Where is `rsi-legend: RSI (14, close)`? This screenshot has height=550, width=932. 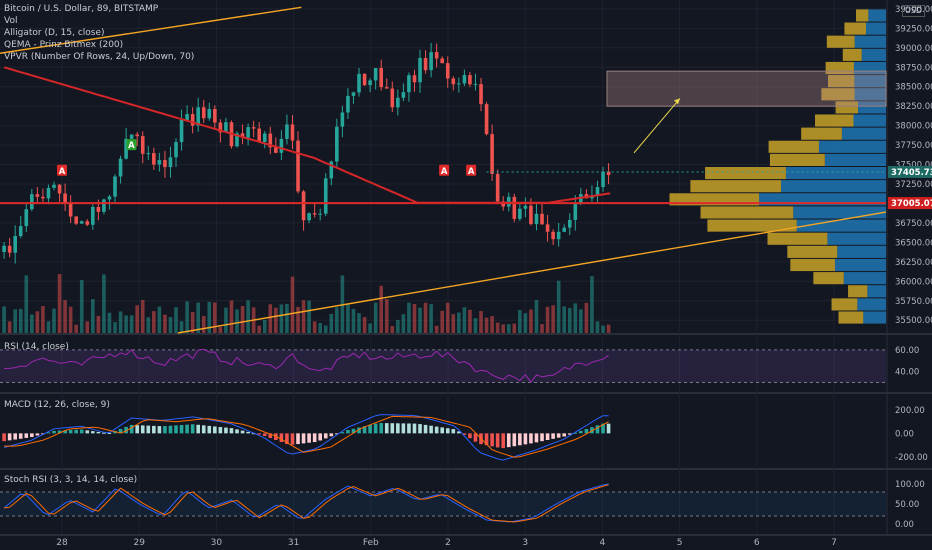
rsi-legend: RSI (14, close) is located at coordinates (36, 347).